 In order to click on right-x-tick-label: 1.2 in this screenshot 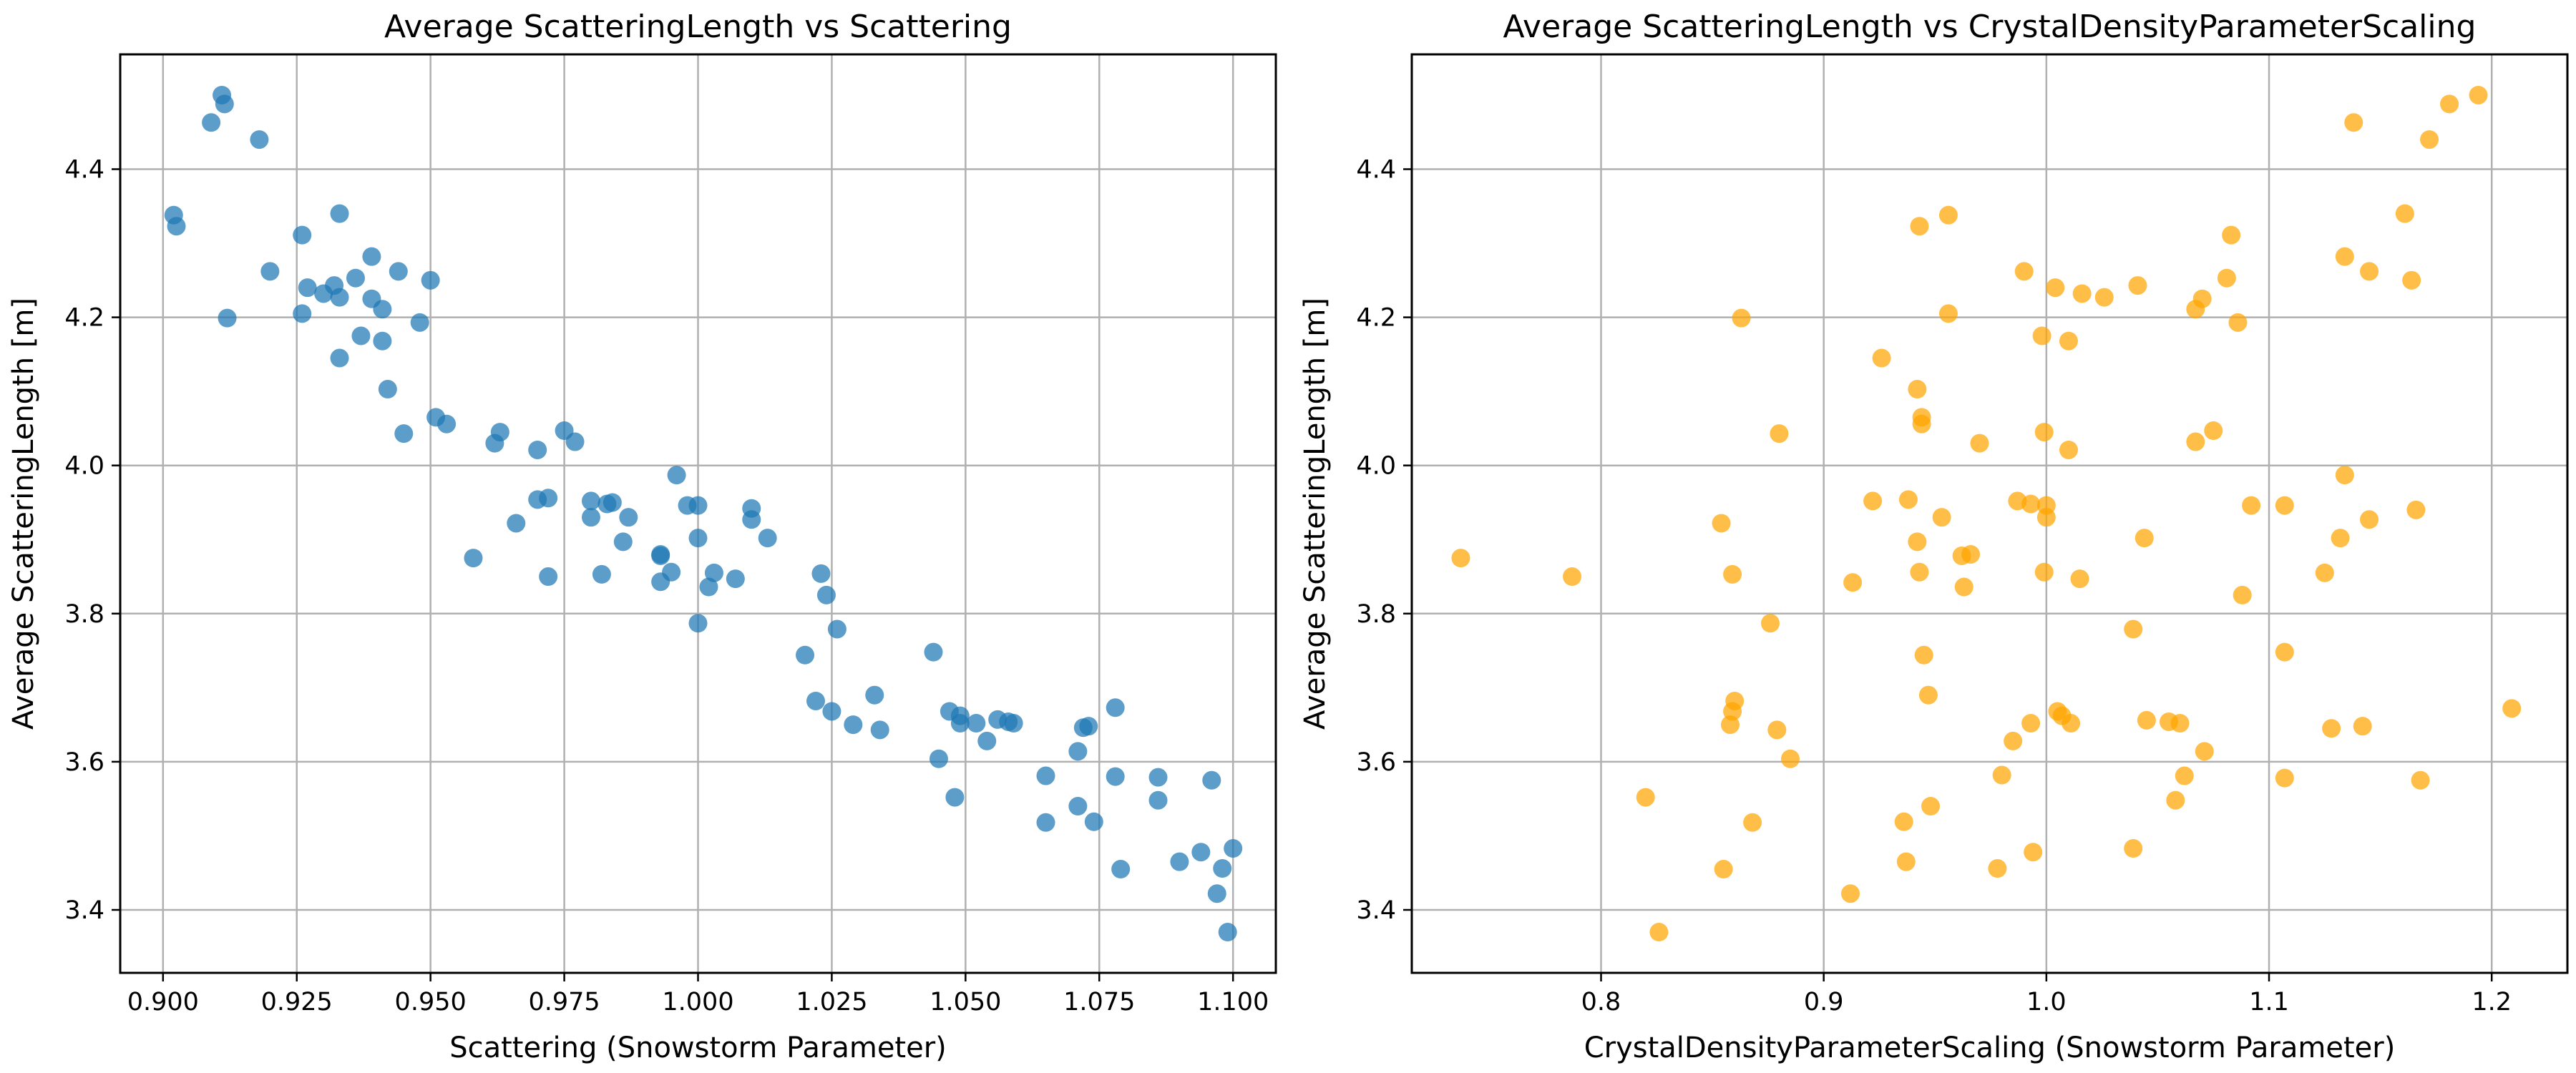, I will do `click(2492, 1002)`.